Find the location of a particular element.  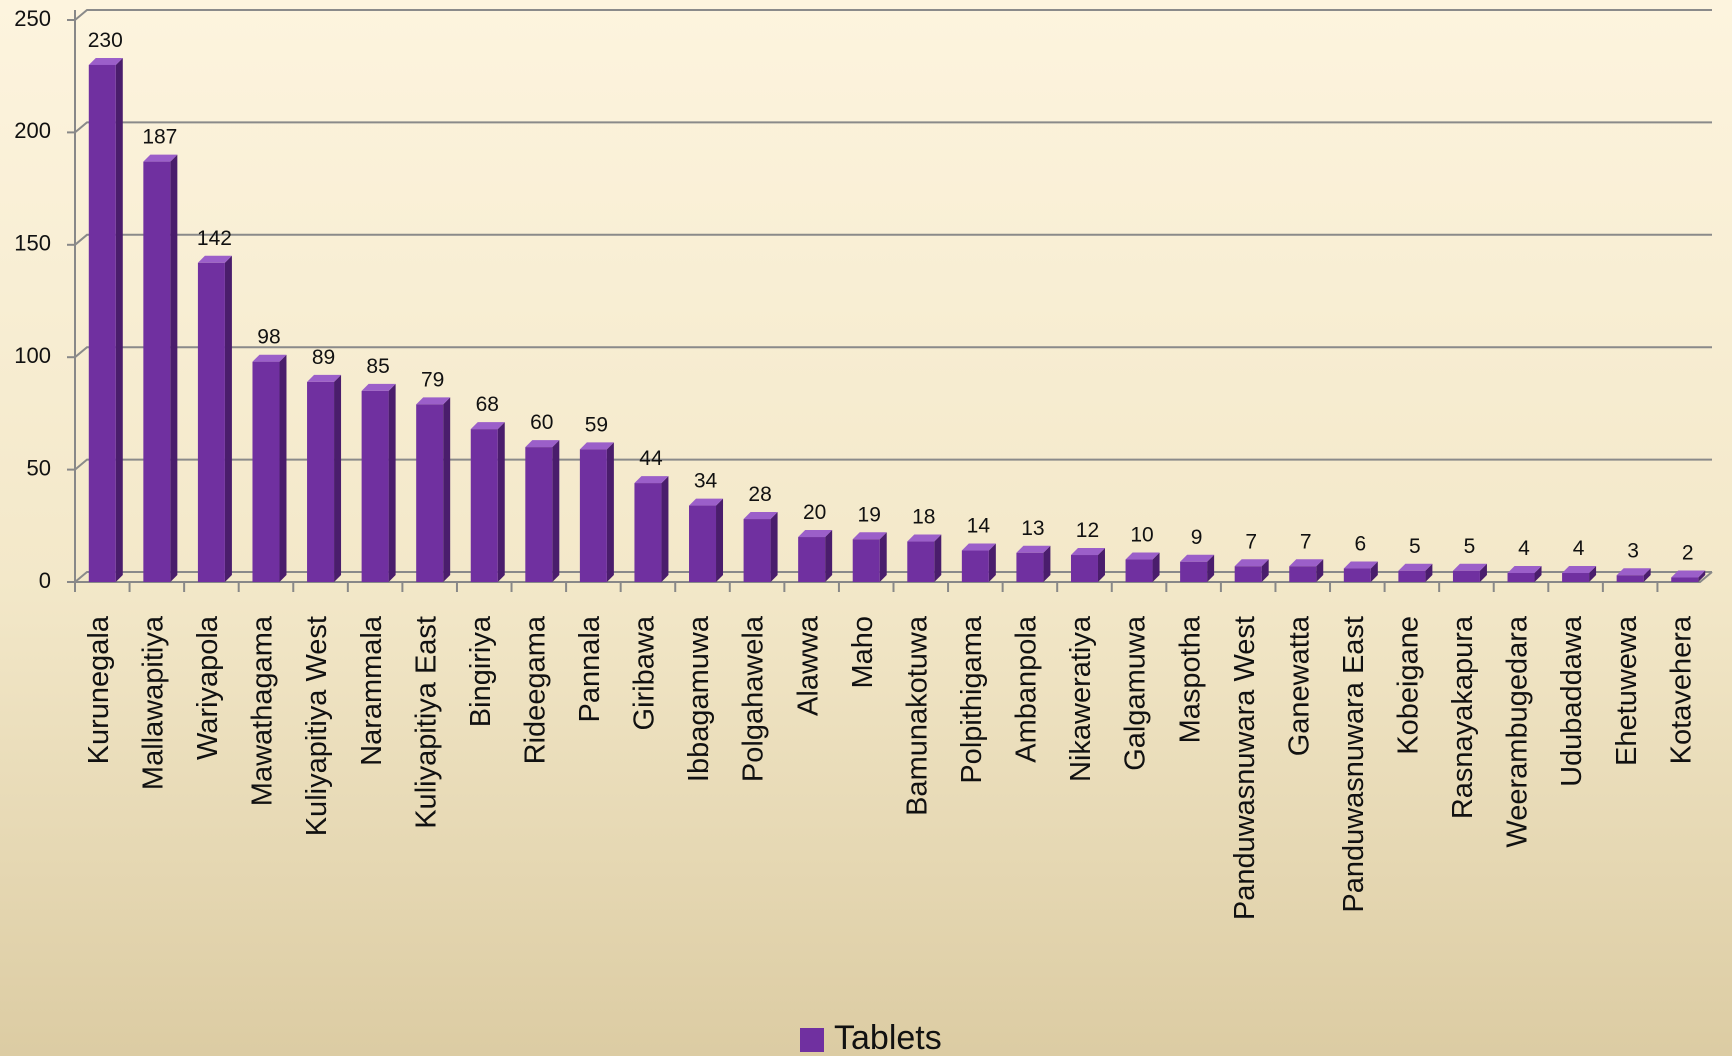

value-label: 142 is located at coordinates (214, 238).